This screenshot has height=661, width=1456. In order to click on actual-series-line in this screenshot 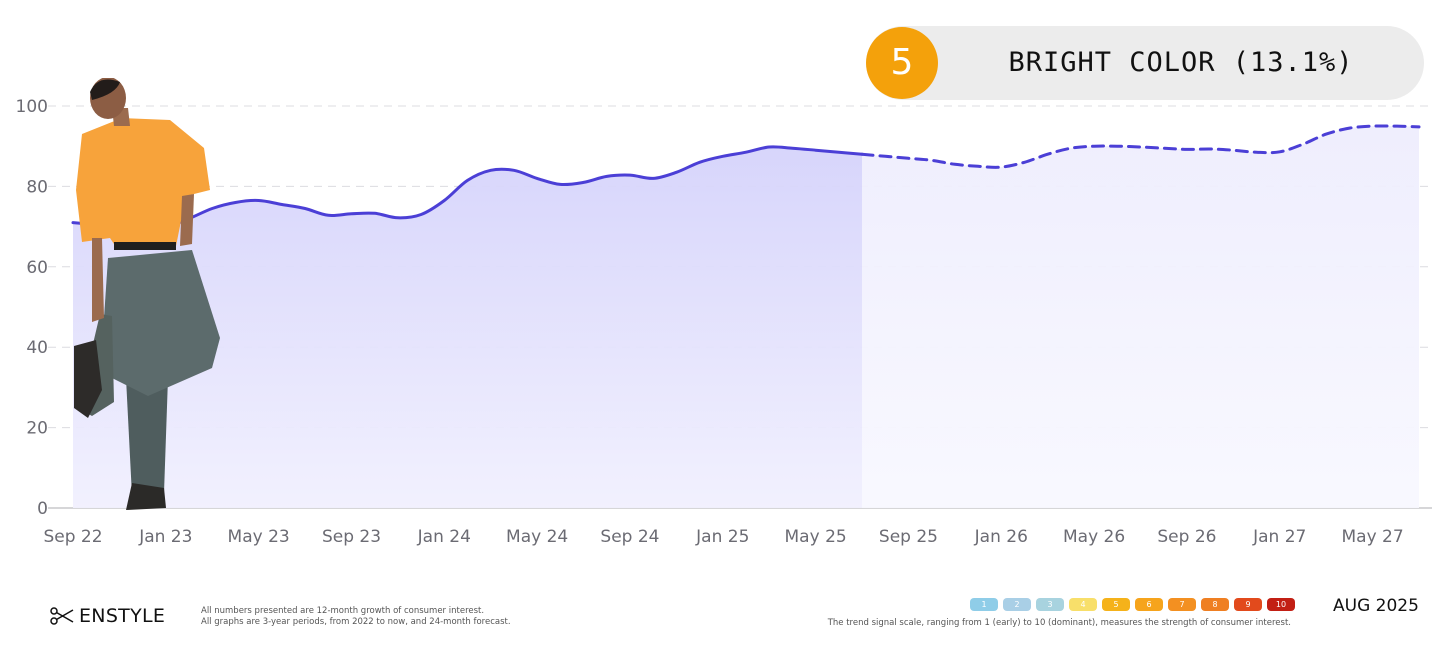, I will do `click(467, 187)`.